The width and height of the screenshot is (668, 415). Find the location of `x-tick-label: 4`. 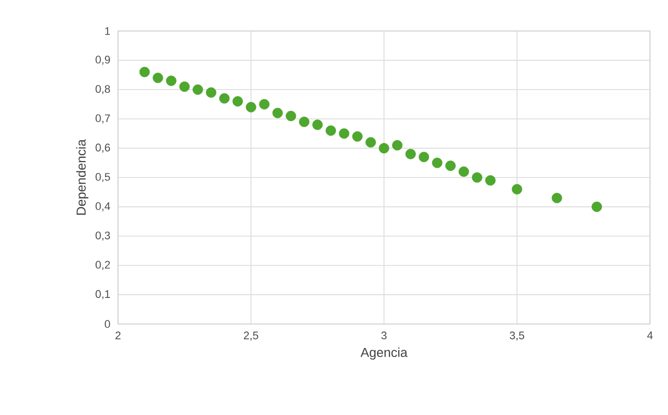

x-tick-label: 4 is located at coordinates (650, 336).